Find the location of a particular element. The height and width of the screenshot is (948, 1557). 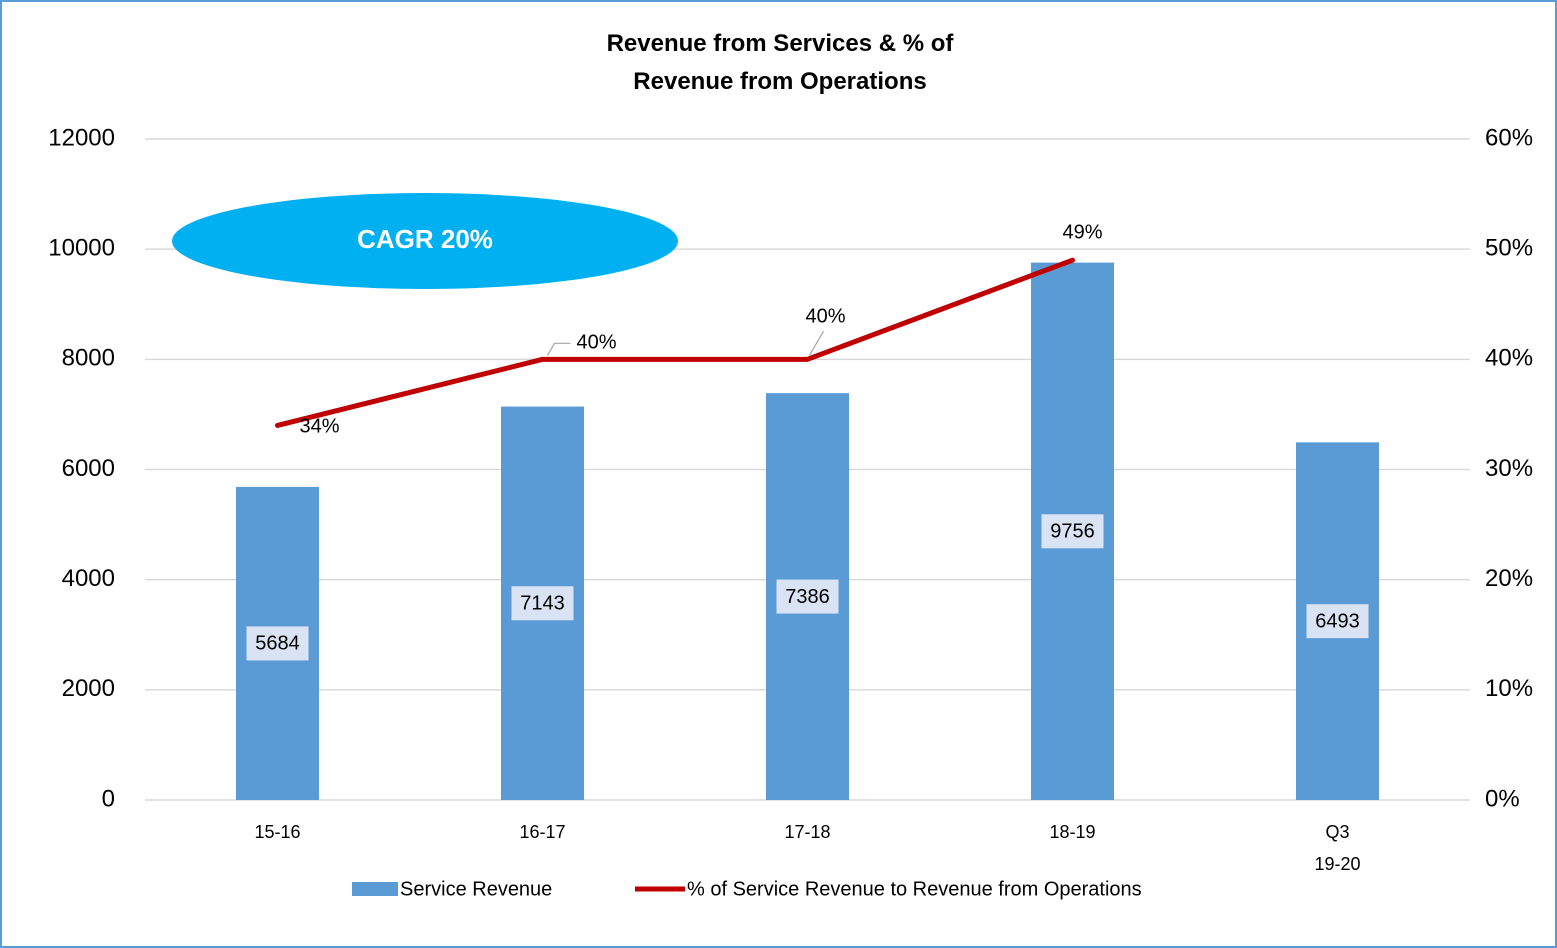

y-tick-label: 2000 is located at coordinates (88, 688).